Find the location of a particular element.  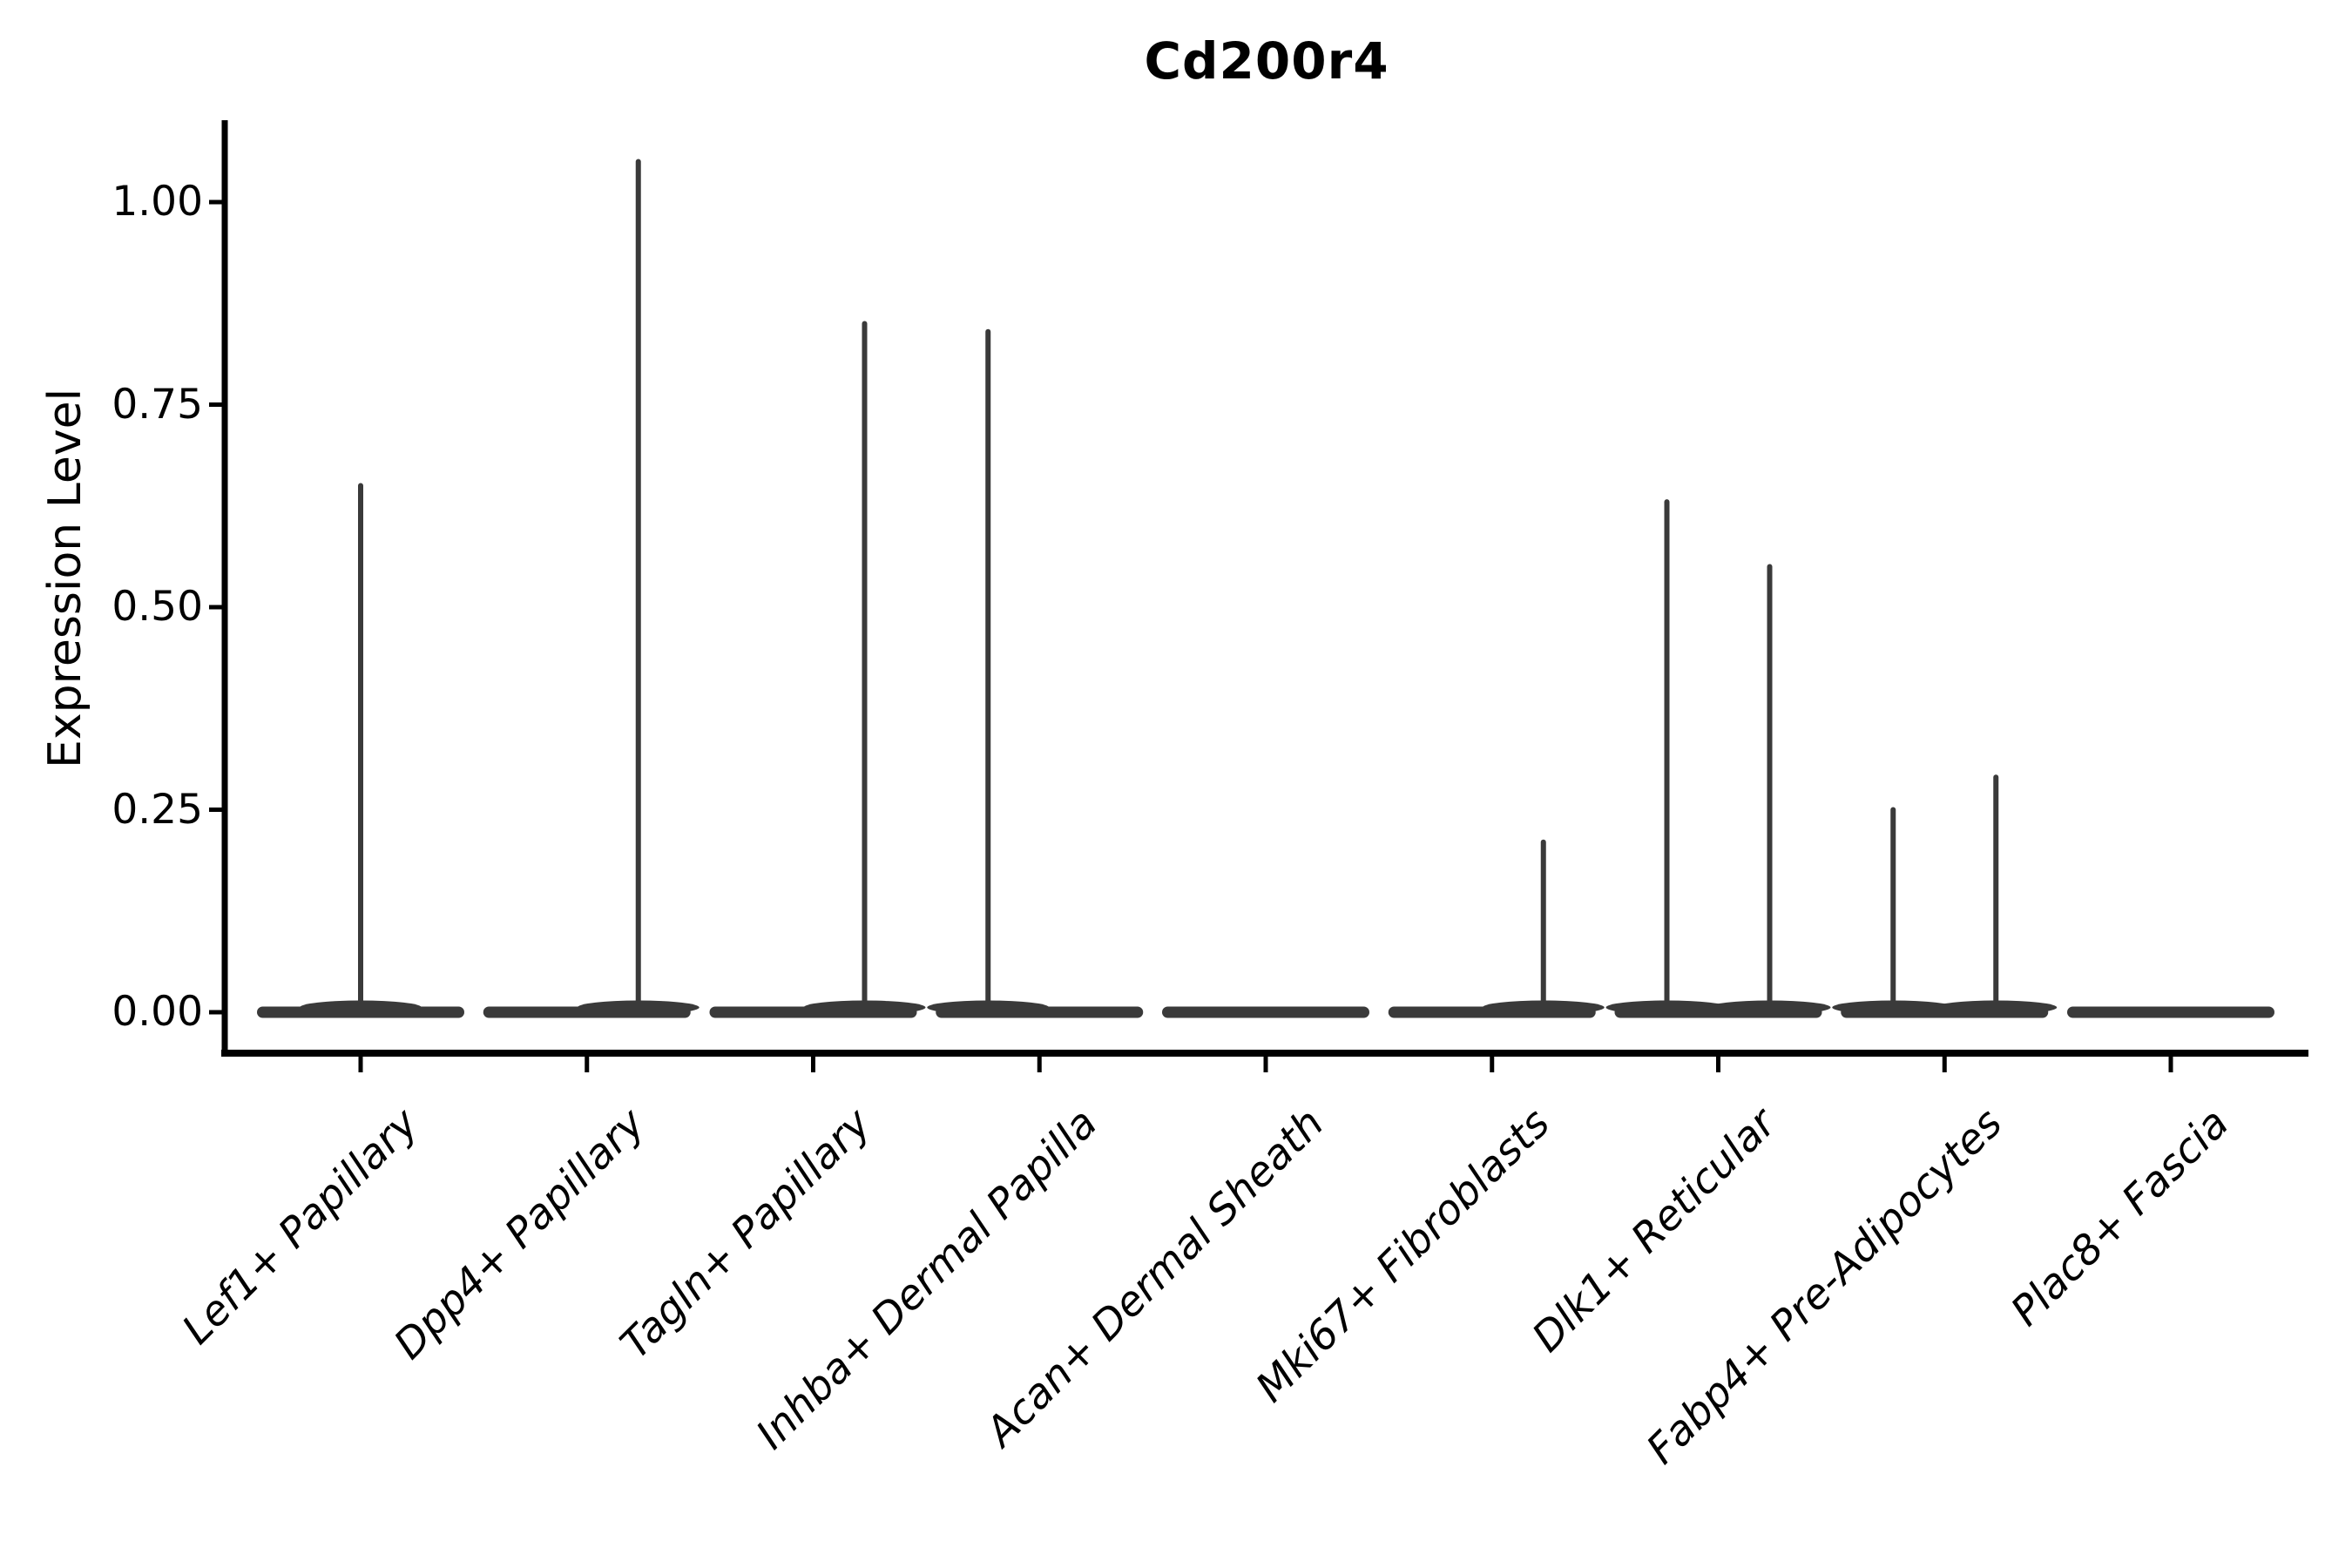

y-tick-label: 0.50 is located at coordinates (157, 607).